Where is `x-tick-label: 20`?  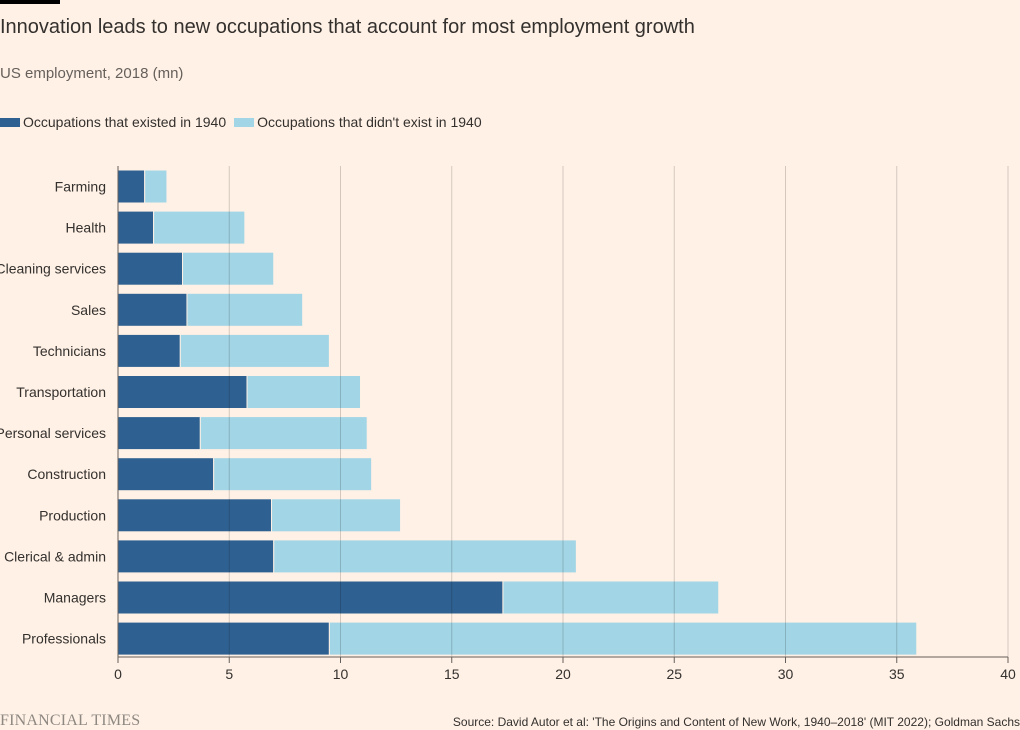
x-tick-label: 20 is located at coordinates (563, 674).